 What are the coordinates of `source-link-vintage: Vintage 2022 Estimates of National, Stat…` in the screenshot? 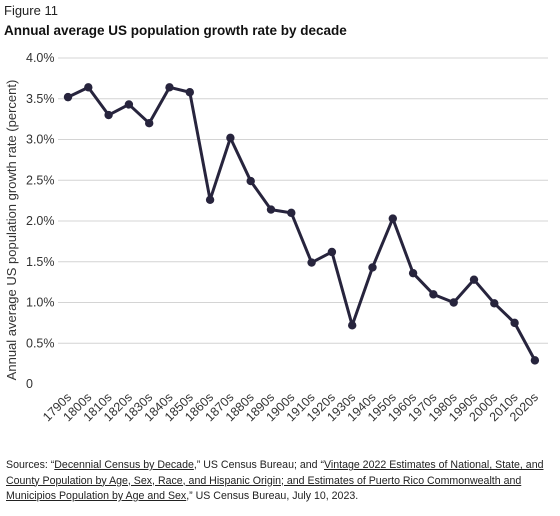 It's located at (275, 480).